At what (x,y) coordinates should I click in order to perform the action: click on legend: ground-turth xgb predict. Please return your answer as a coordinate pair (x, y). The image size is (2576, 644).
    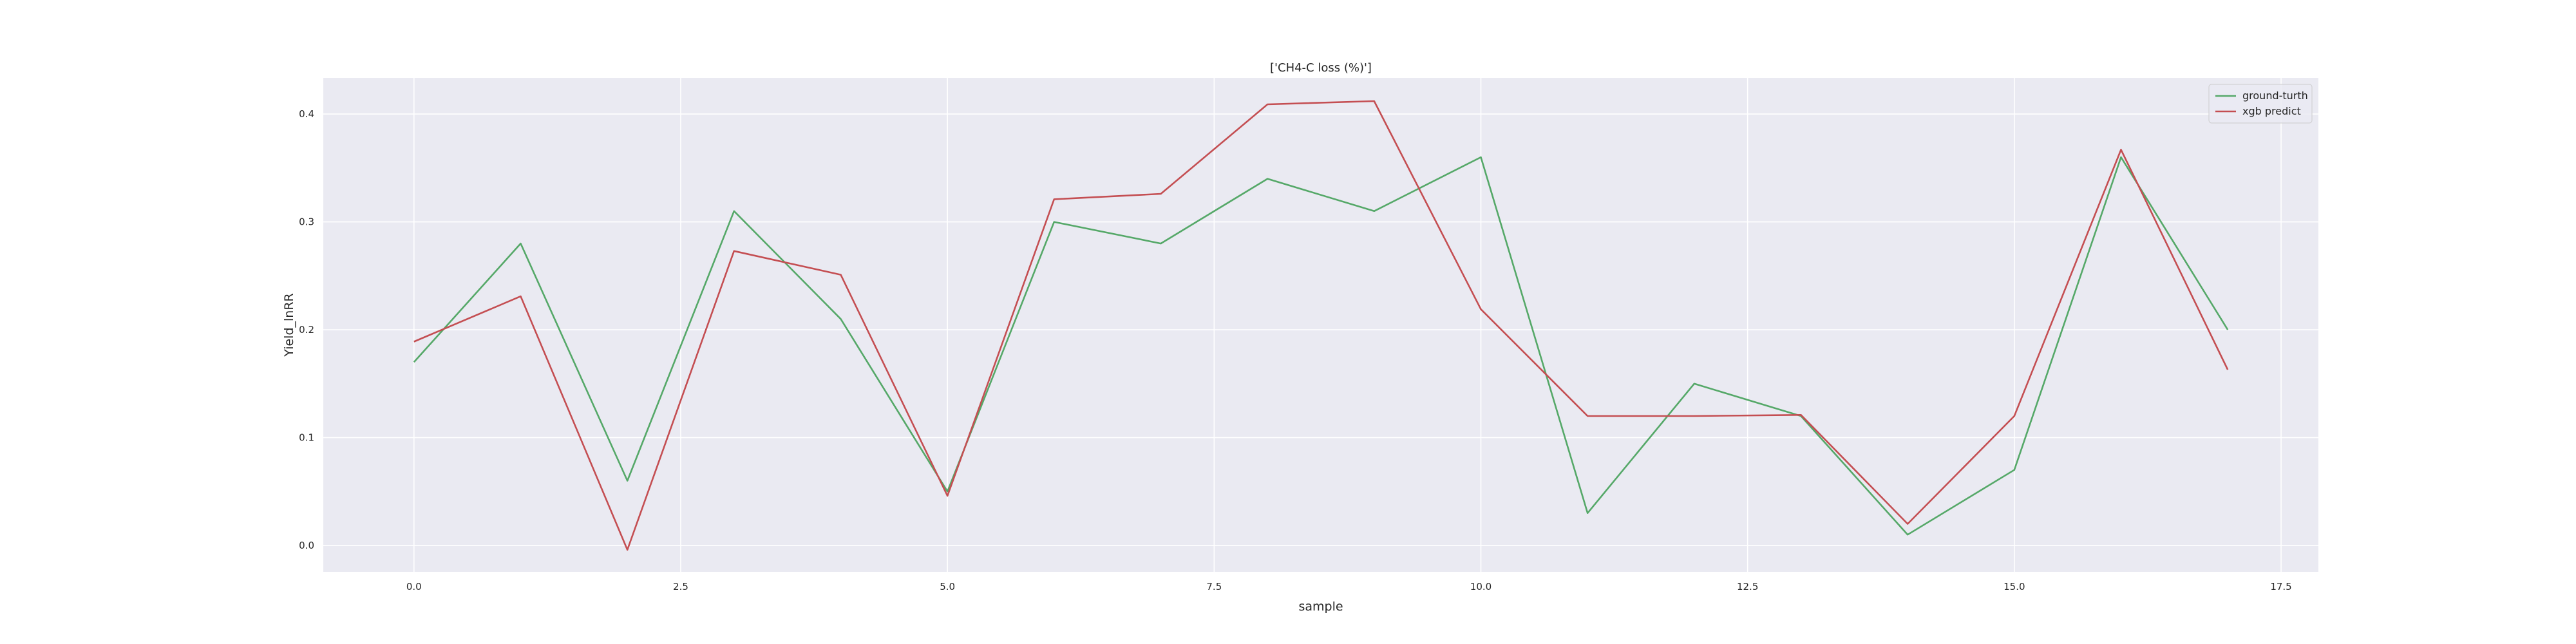
    Looking at the image, I should click on (2260, 104).